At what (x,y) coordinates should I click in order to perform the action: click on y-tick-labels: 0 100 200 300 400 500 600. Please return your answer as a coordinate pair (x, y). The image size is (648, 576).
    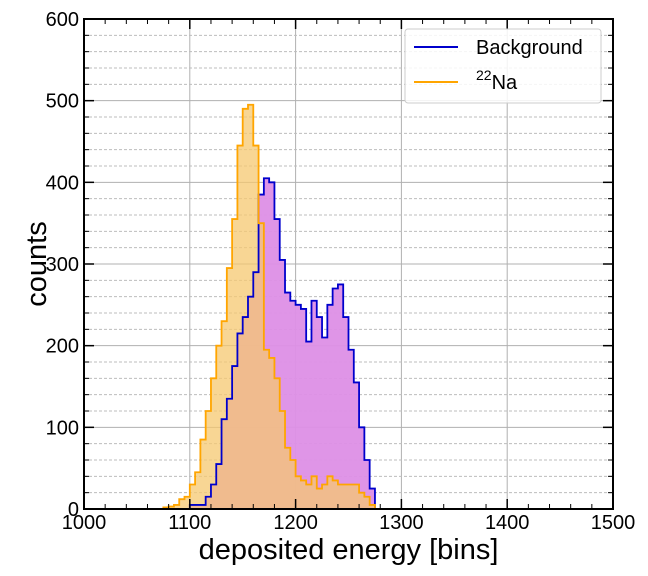
    Looking at the image, I should click on (62, 265).